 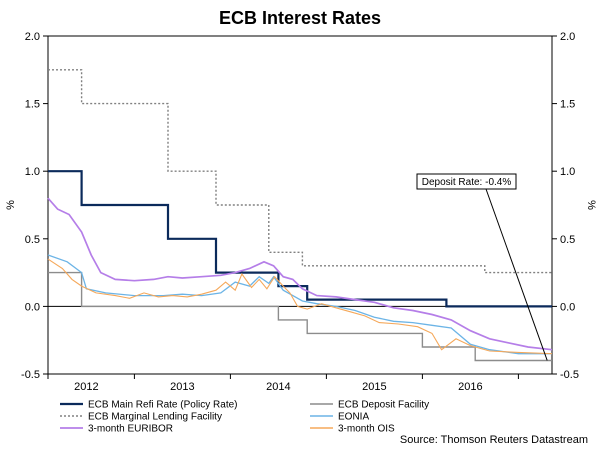 I want to click on y-tick-label-left: 1.0, so click(x=32, y=172).